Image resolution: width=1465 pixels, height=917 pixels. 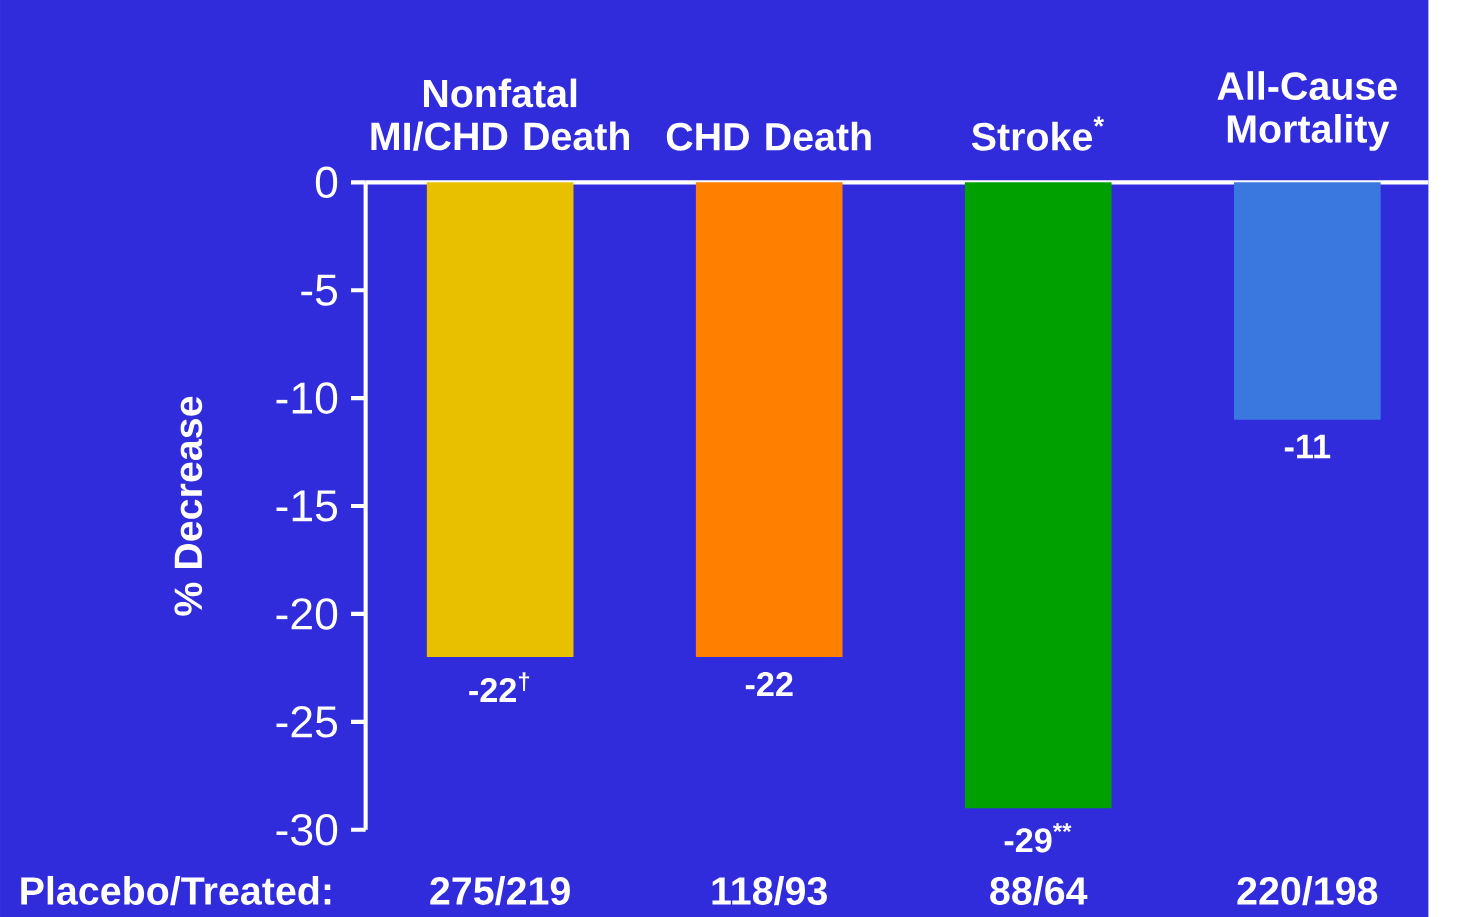 I want to click on x-tick-label: Nonfatal MI/CHD Death, so click(x=500, y=114).